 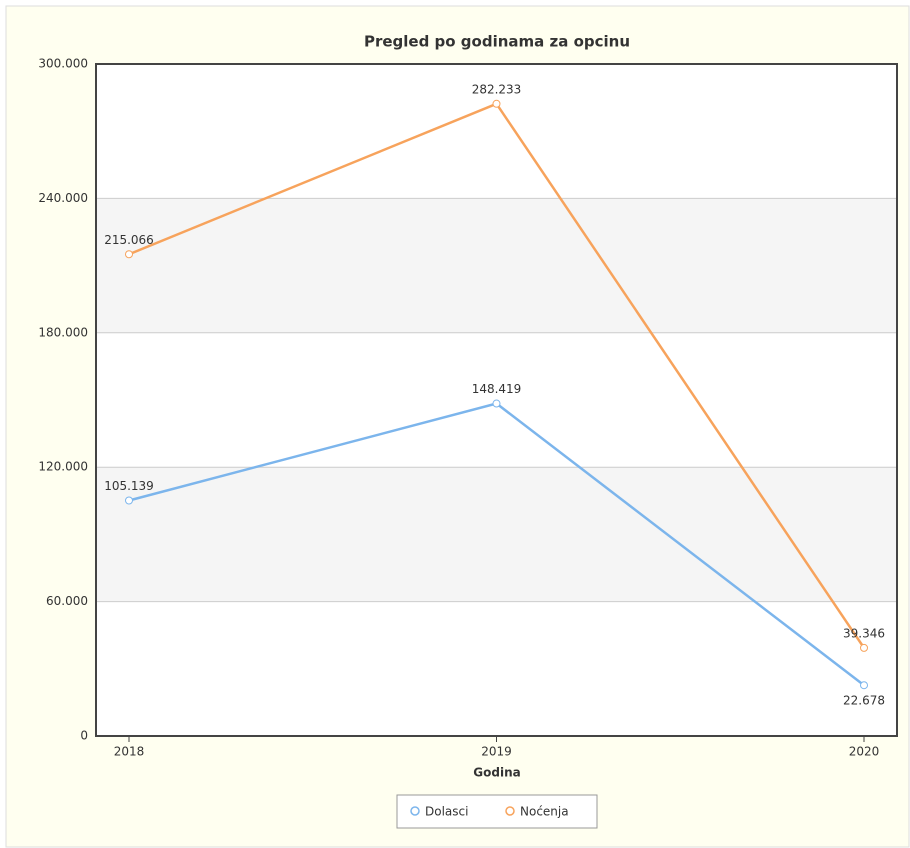 I want to click on chart-title: Pregled po godinama za opcinu, so click(x=497, y=42).